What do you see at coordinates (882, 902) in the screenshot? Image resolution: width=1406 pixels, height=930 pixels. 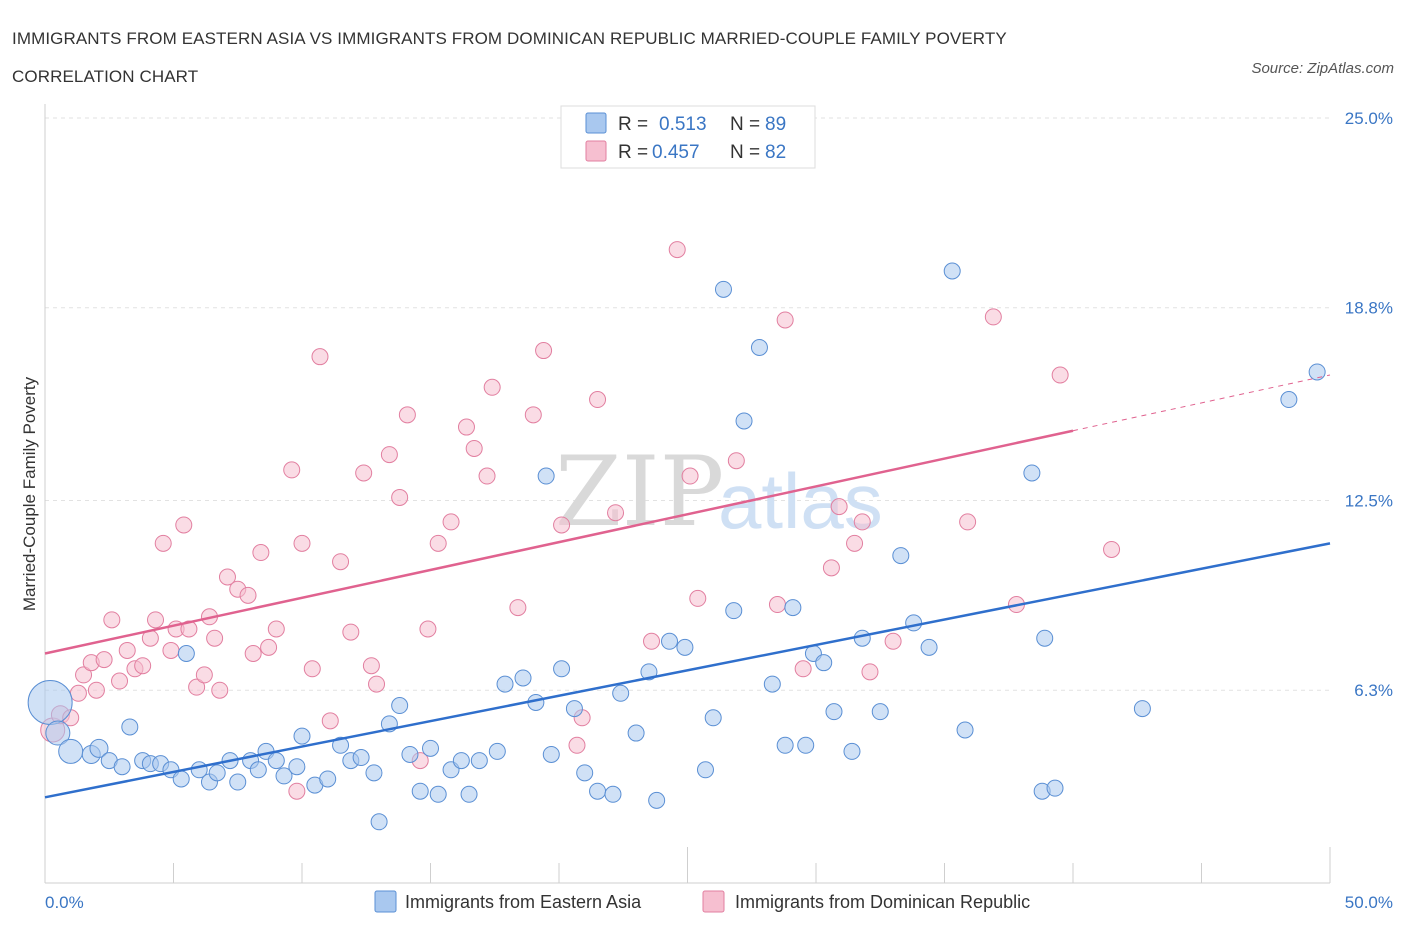 I see `bottom-legend-label-pink: Immigrants from Dominican Republic` at bounding box center [882, 902].